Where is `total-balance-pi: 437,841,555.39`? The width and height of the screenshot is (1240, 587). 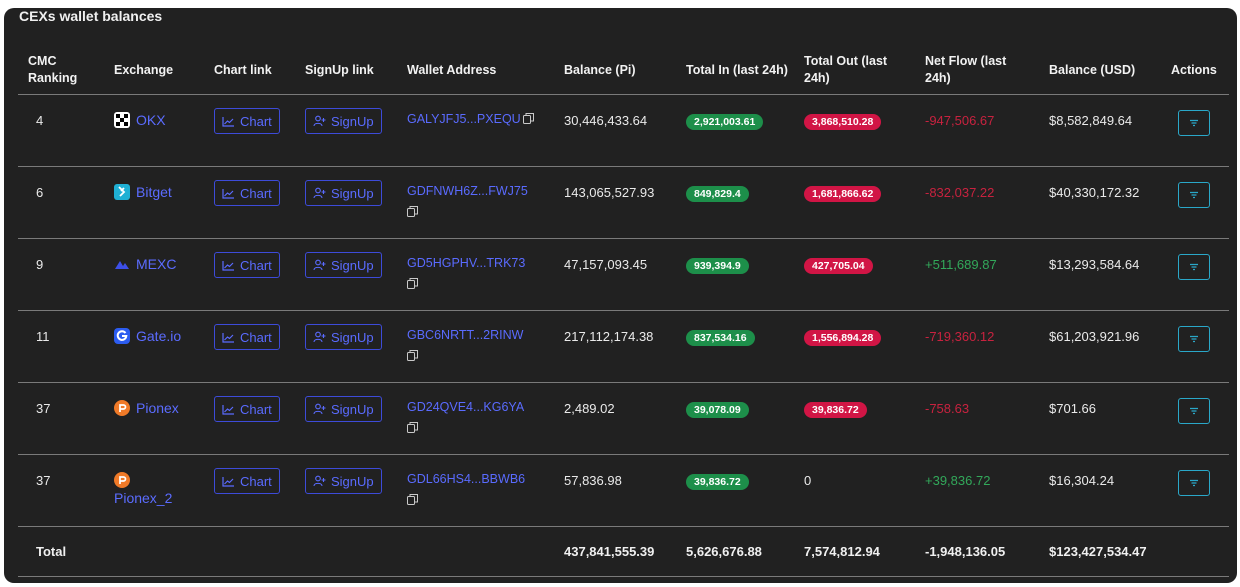
total-balance-pi: 437,841,555.39 is located at coordinates (617, 551).